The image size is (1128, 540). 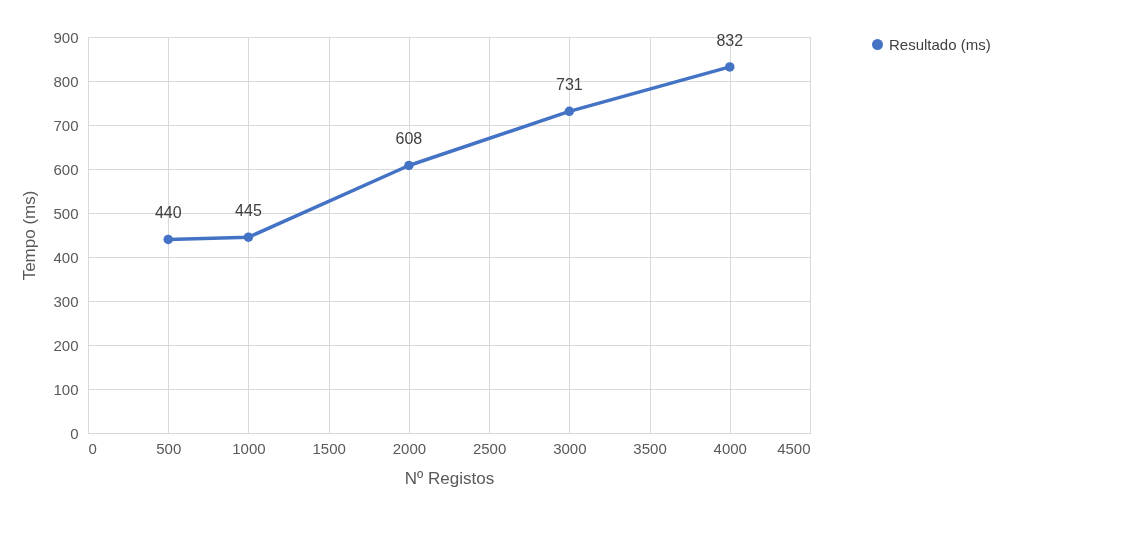 I want to click on x-tick-label: 500, so click(x=169, y=448).